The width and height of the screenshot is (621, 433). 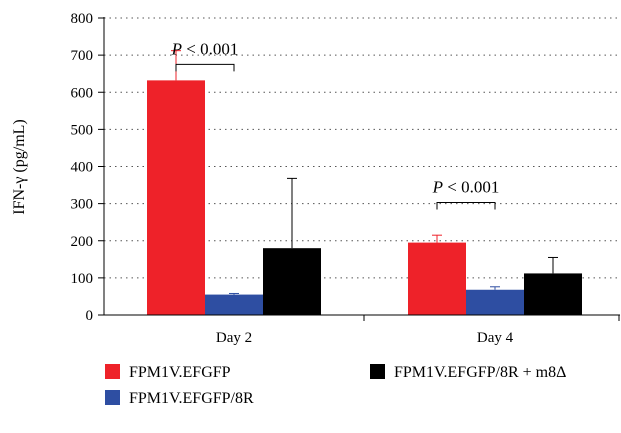 I want to click on y-tick-label: 400, so click(x=82, y=168).